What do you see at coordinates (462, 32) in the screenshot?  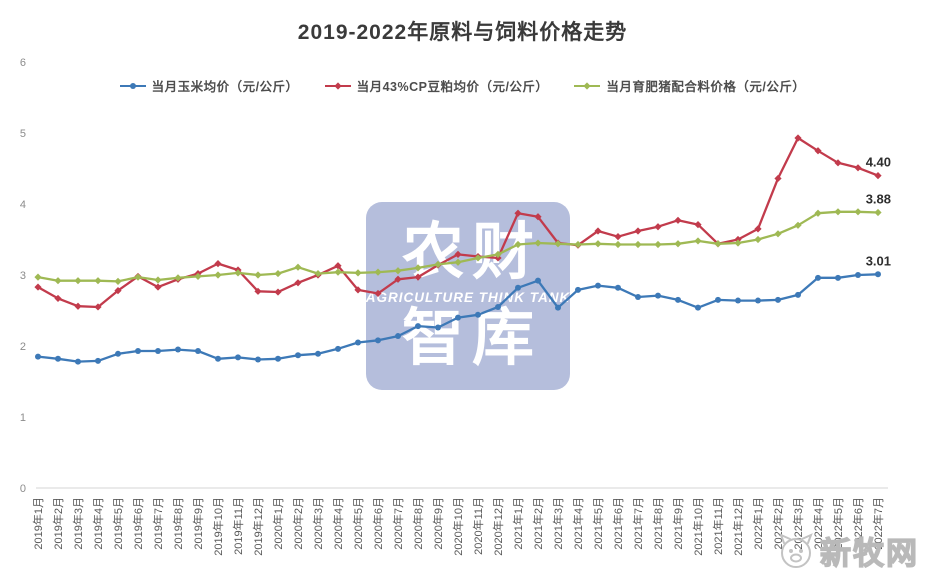 I see `chart-title: 2019-2022年原料与饲料价格走势` at bounding box center [462, 32].